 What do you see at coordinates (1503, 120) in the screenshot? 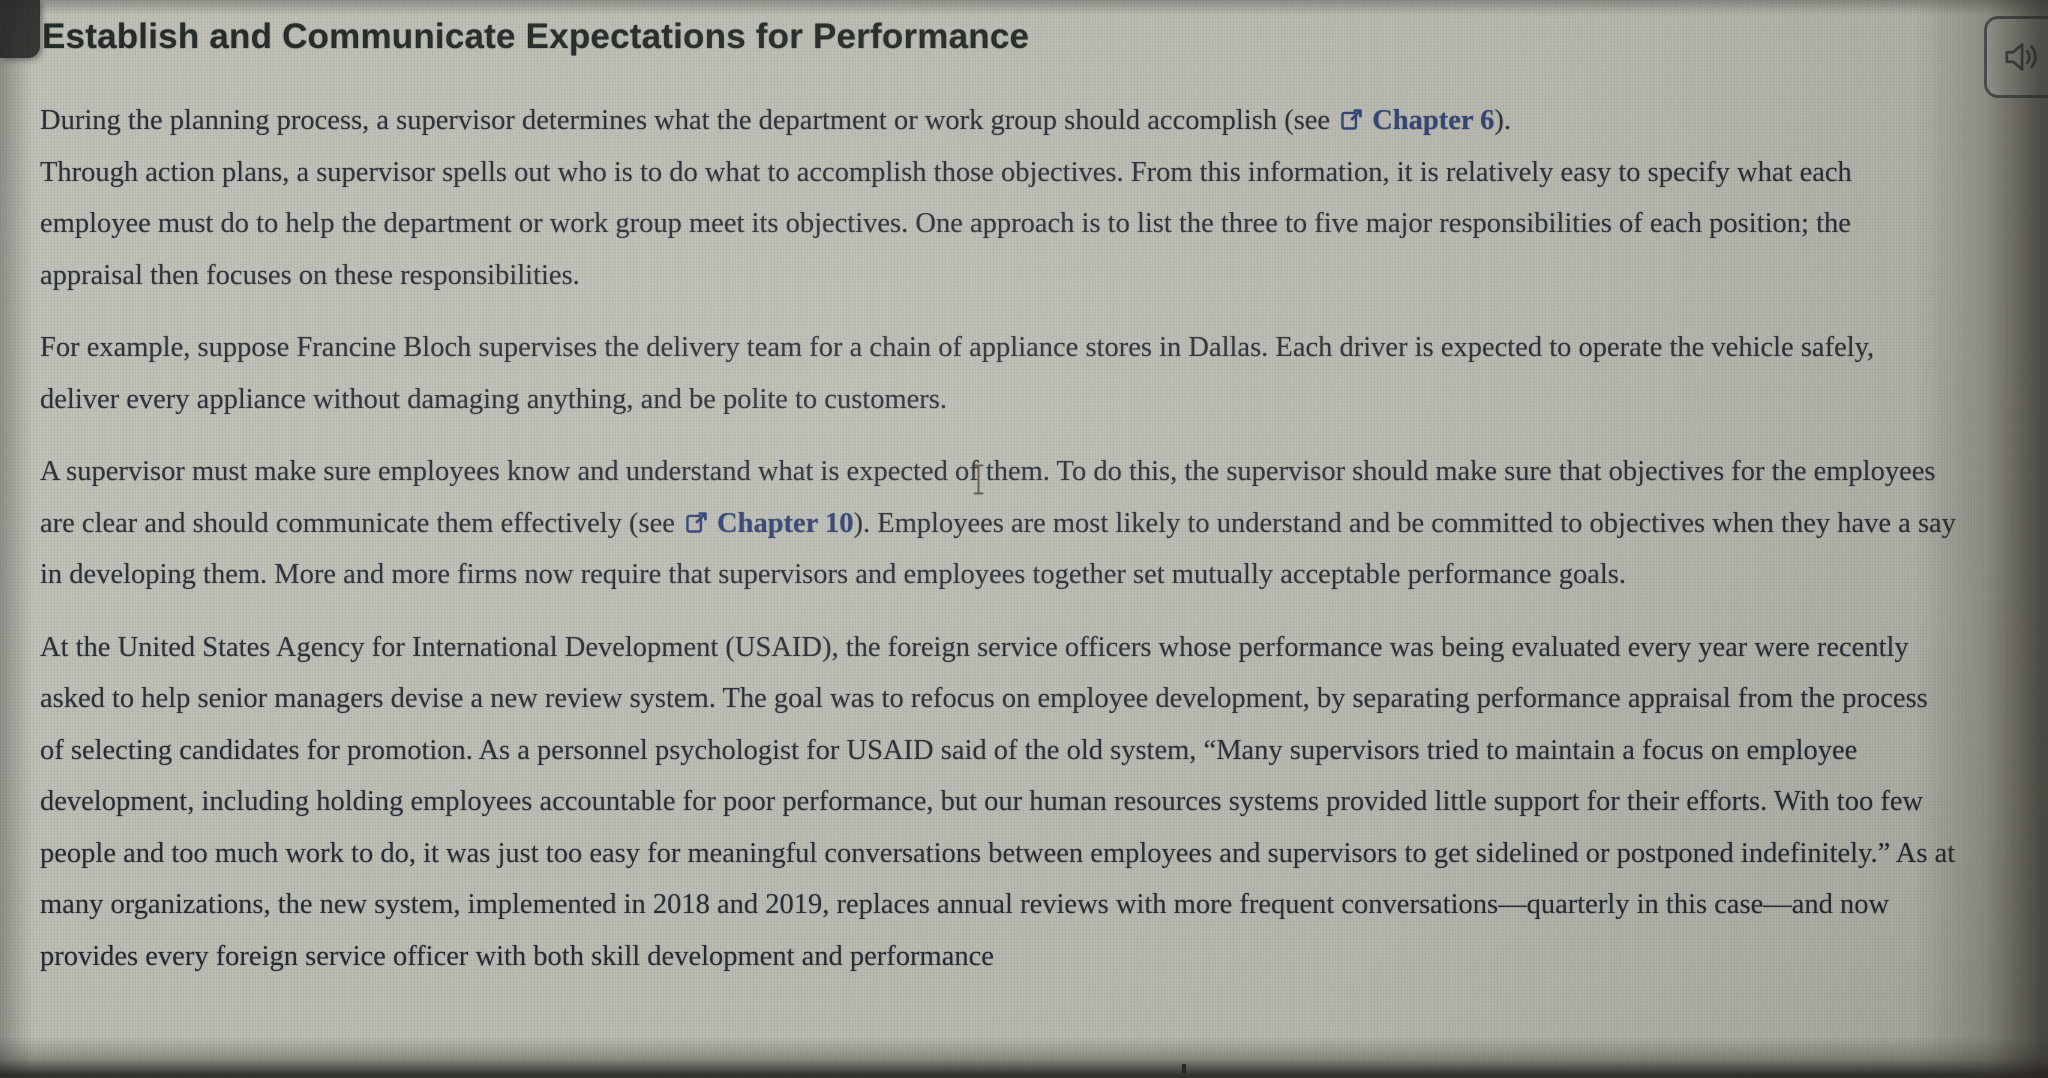
I see `paragraph-text: ).` at bounding box center [1503, 120].